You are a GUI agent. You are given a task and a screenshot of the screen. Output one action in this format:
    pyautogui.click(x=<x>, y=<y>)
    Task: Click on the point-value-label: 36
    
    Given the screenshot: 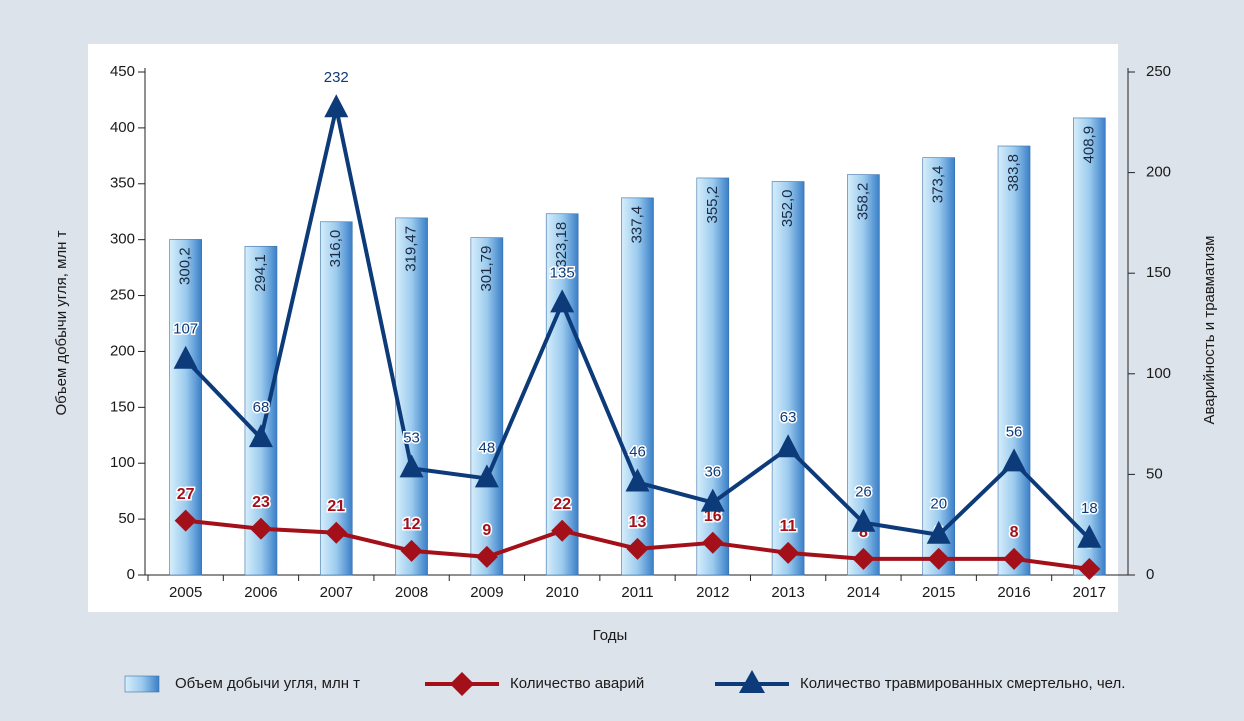 What is the action you would take?
    pyautogui.click(x=712, y=472)
    